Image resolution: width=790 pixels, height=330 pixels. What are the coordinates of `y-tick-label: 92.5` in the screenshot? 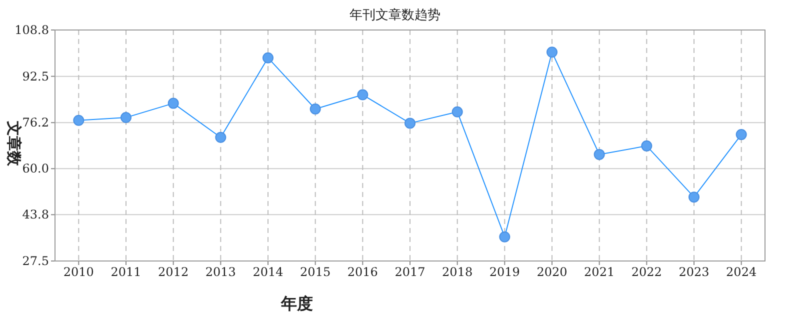 It's located at (35, 76).